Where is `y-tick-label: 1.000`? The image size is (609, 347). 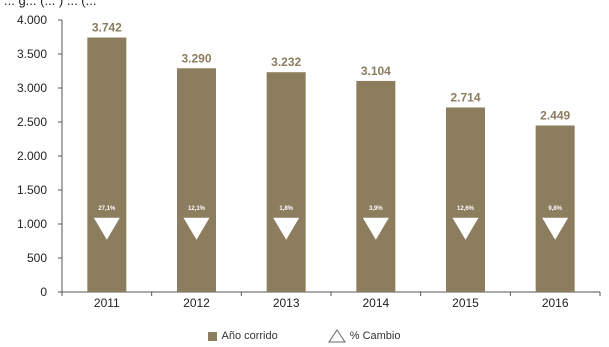 y-tick-label: 1.000 is located at coordinates (32, 224).